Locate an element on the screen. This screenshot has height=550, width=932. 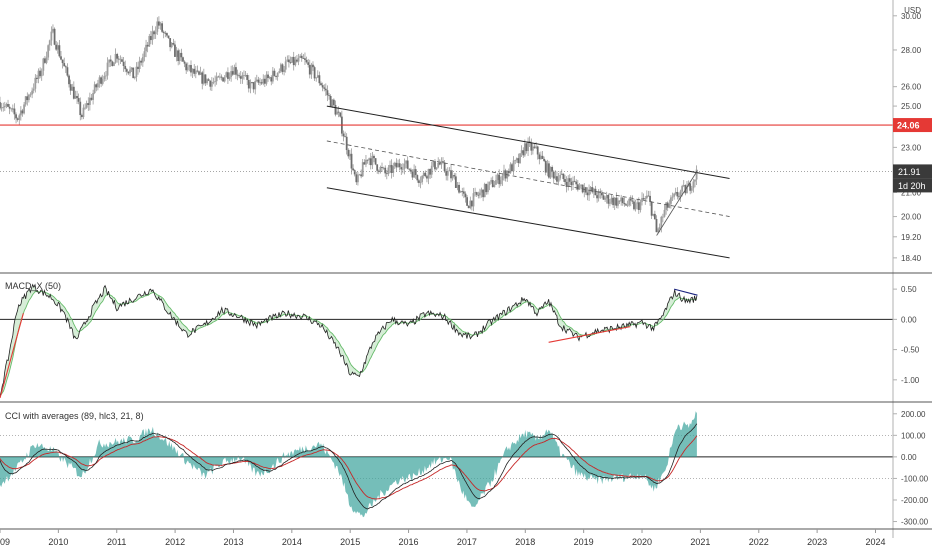
last-price-label: 21.91 is located at coordinates (909, 172).